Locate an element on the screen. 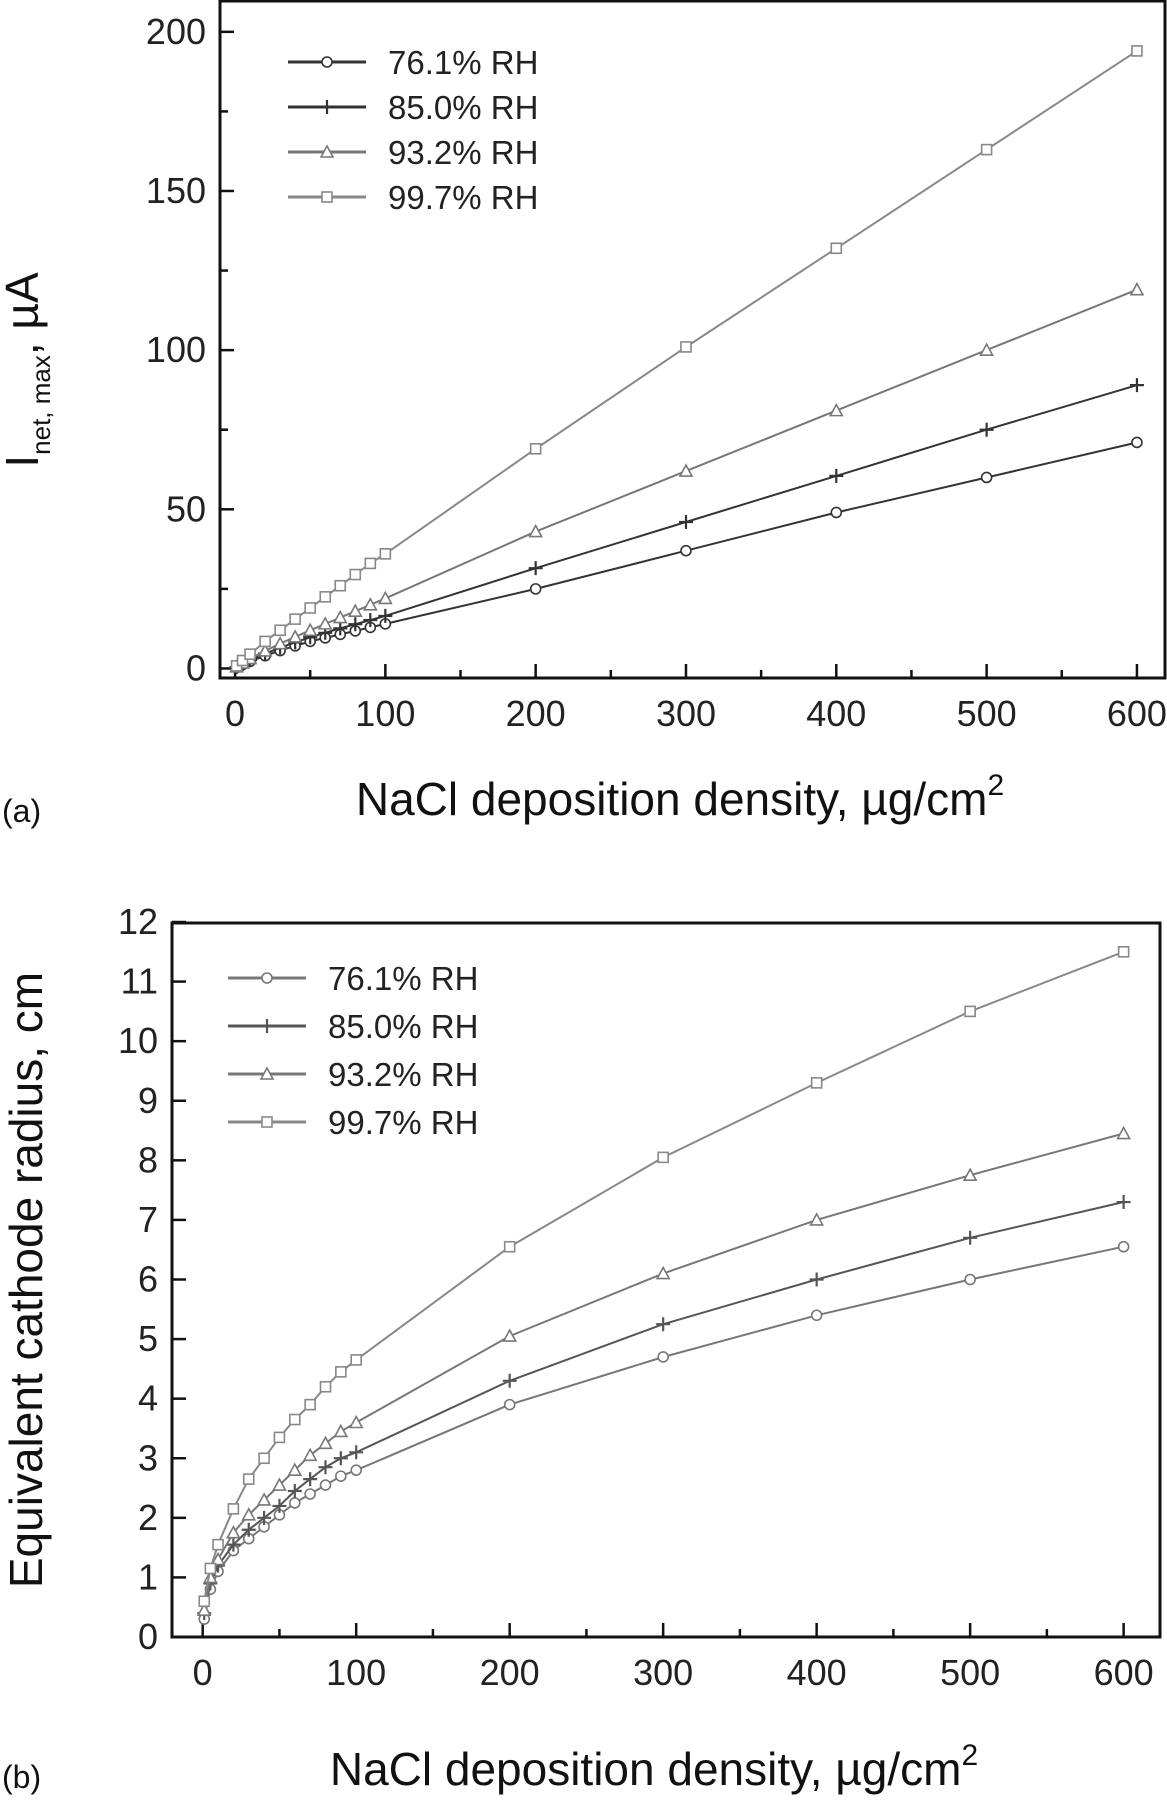 Image resolution: width=1167 pixels, height=1800 pixels. y-tick-label: 7 is located at coordinates (148, 1219).